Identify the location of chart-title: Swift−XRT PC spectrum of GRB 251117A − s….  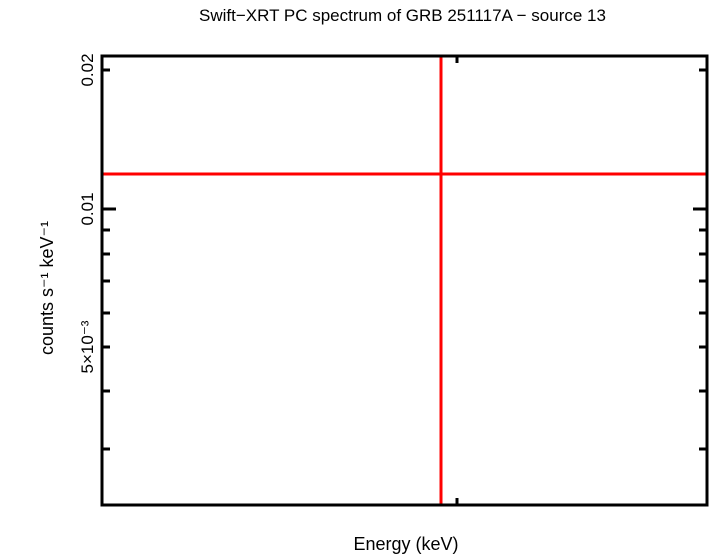
(402, 15).